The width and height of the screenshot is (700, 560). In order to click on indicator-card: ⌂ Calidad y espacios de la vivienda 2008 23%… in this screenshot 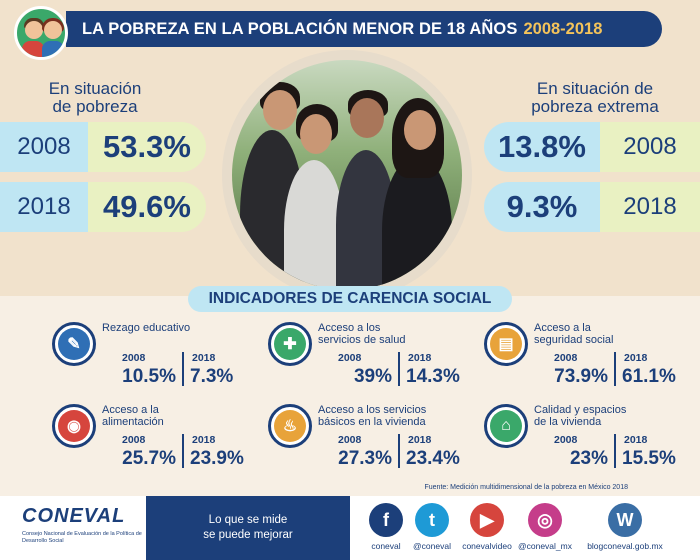, I will do `click(592, 444)`.